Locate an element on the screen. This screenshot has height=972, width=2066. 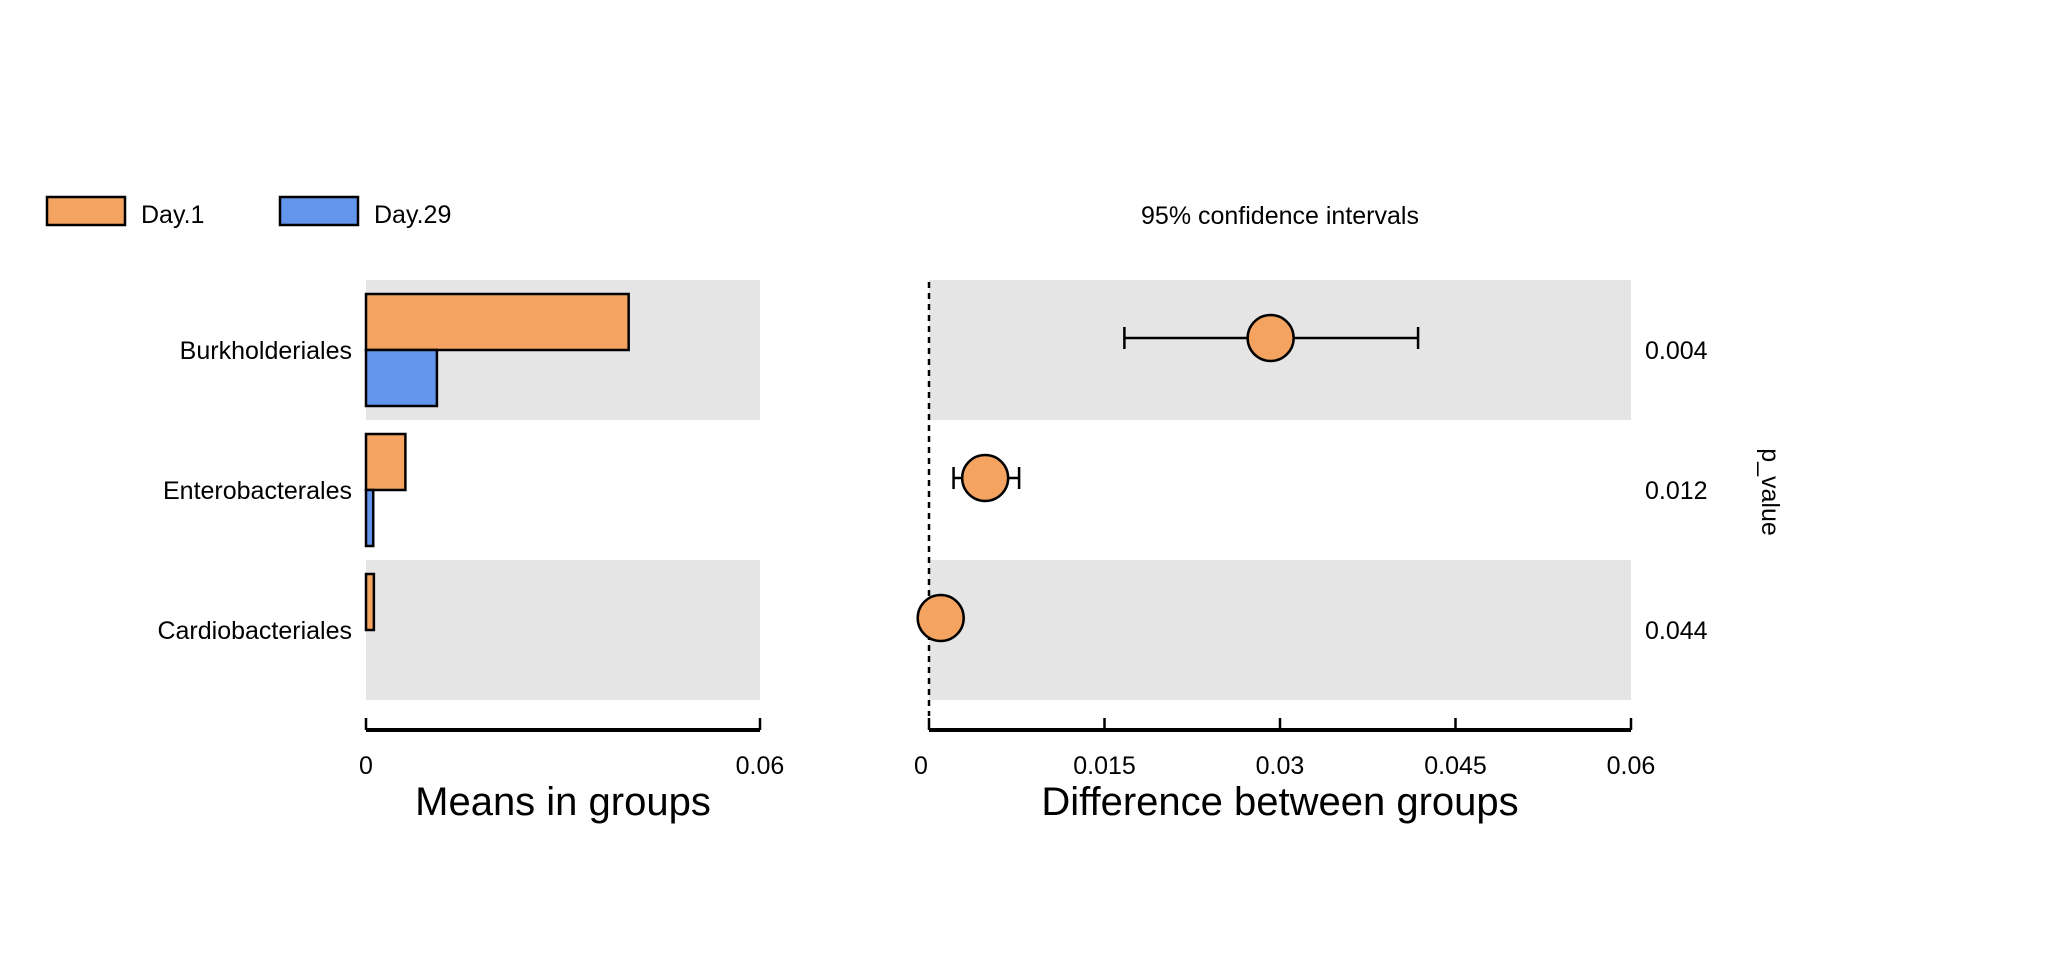
legend: Day.1 Day.29 is located at coordinates (248, 212).